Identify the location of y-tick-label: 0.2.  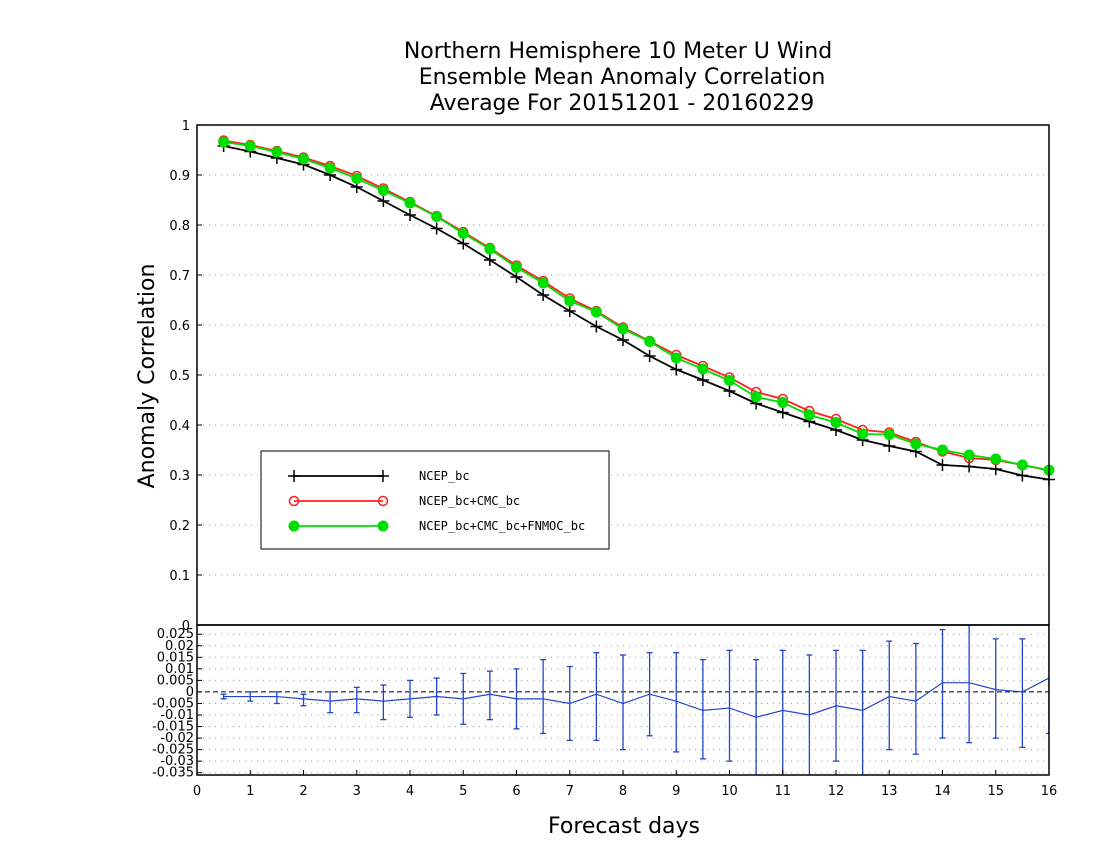
(179, 526).